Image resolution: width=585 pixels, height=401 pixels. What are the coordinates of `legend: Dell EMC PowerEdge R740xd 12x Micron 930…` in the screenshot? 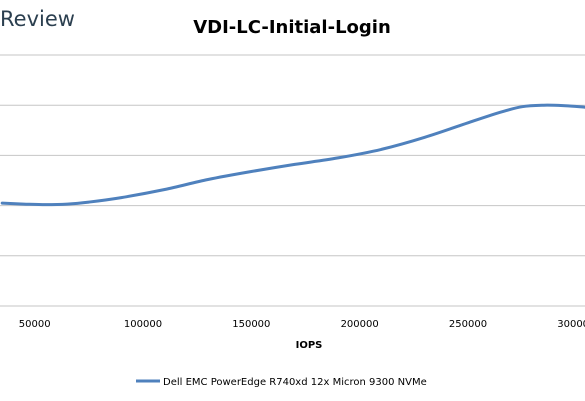 It's located at (281, 382).